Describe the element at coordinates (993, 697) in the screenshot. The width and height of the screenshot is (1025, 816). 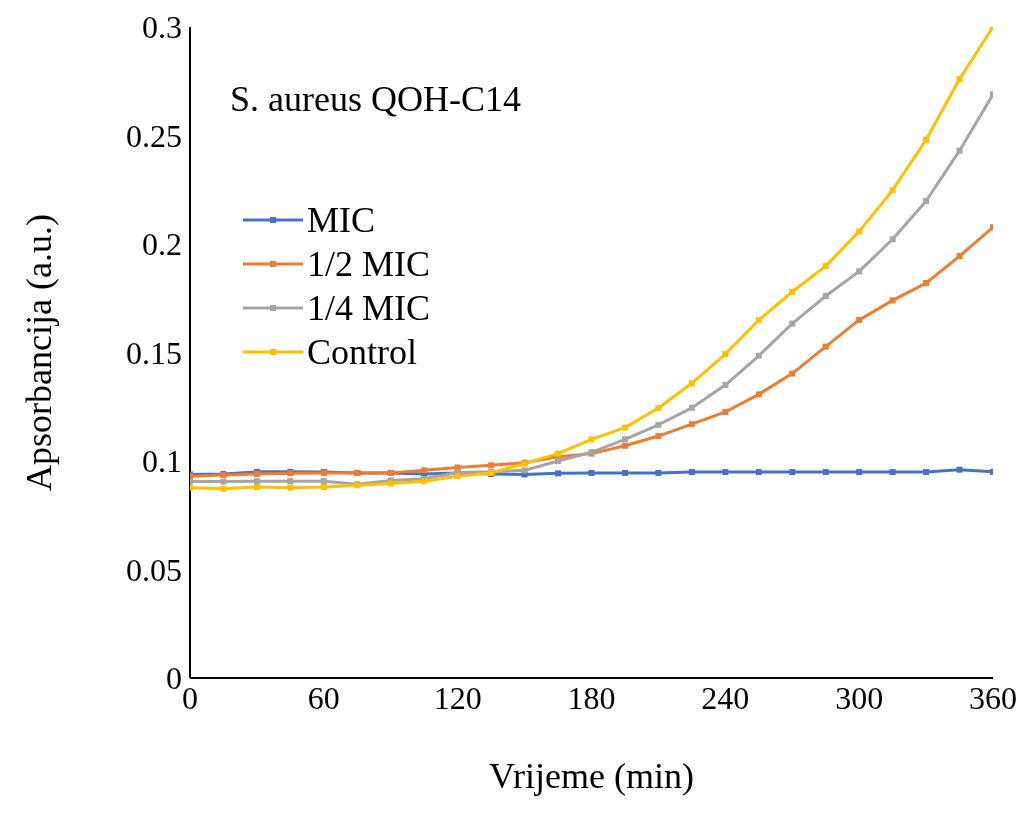
I see `x-tick-label: 360` at that location.